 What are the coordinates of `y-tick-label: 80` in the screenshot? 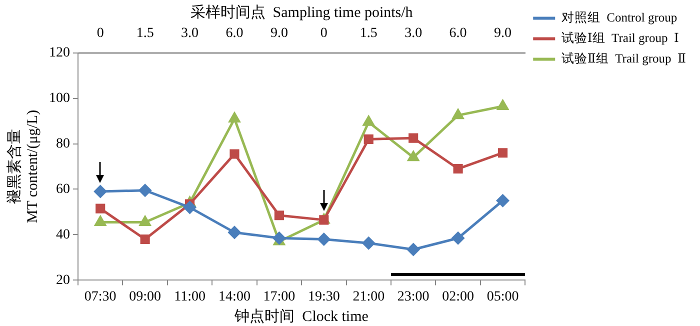 It's located at (63, 144).